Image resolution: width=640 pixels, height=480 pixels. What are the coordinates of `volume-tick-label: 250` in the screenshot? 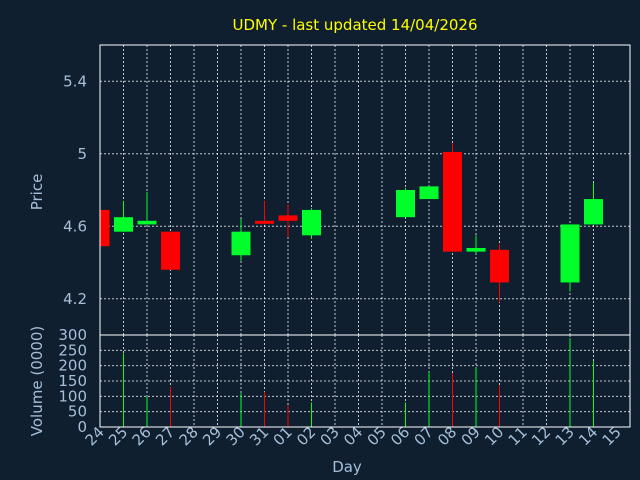 It's located at (72, 350).